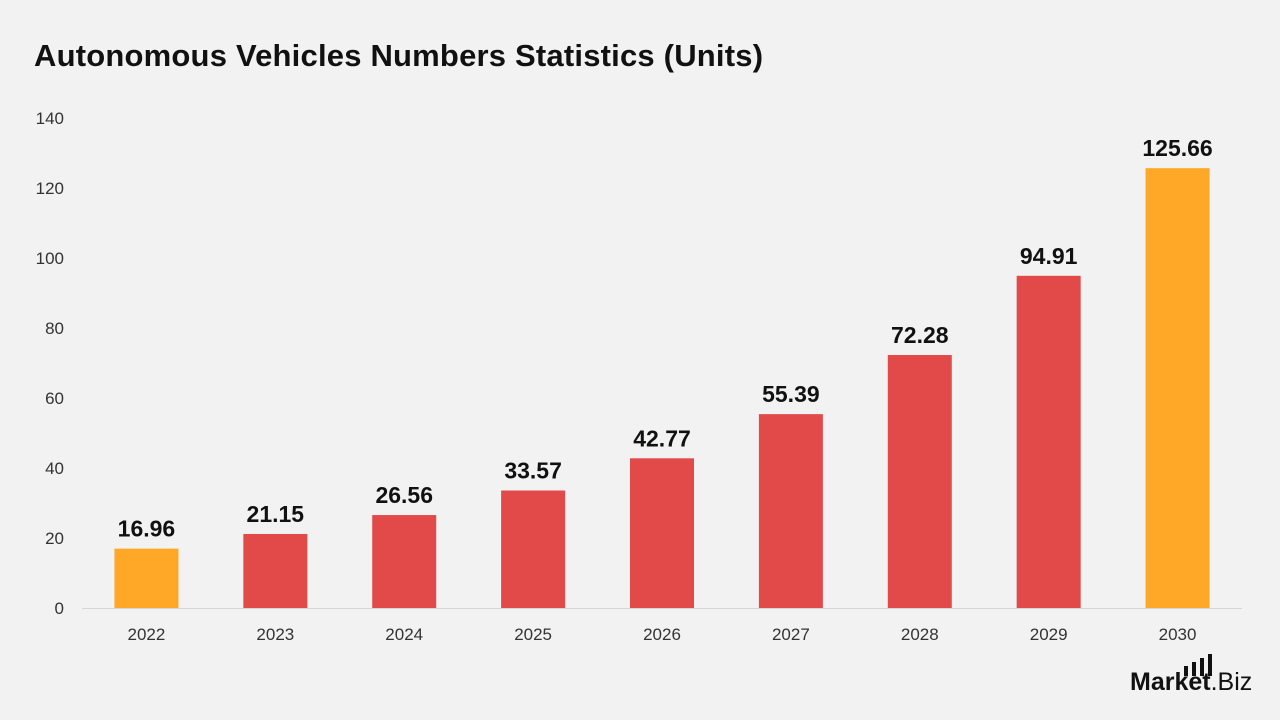  What do you see at coordinates (50, 188) in the screenshot?
I see `y-tick-label: 120` at bounding box center [50, 188].